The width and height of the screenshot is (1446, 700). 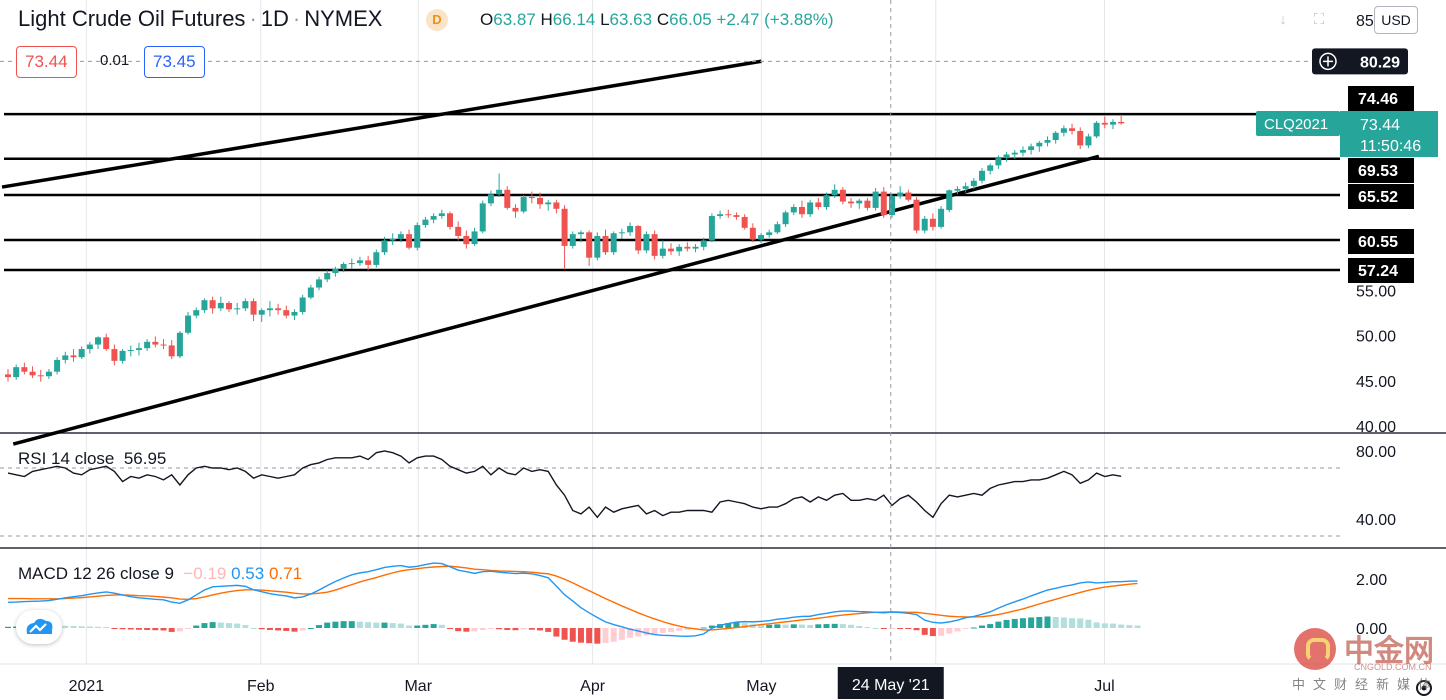 I want to click on watermark: 中金网 CNGOLD.COM.CN 中文财经新媒体, so click(x=1365, y=661).